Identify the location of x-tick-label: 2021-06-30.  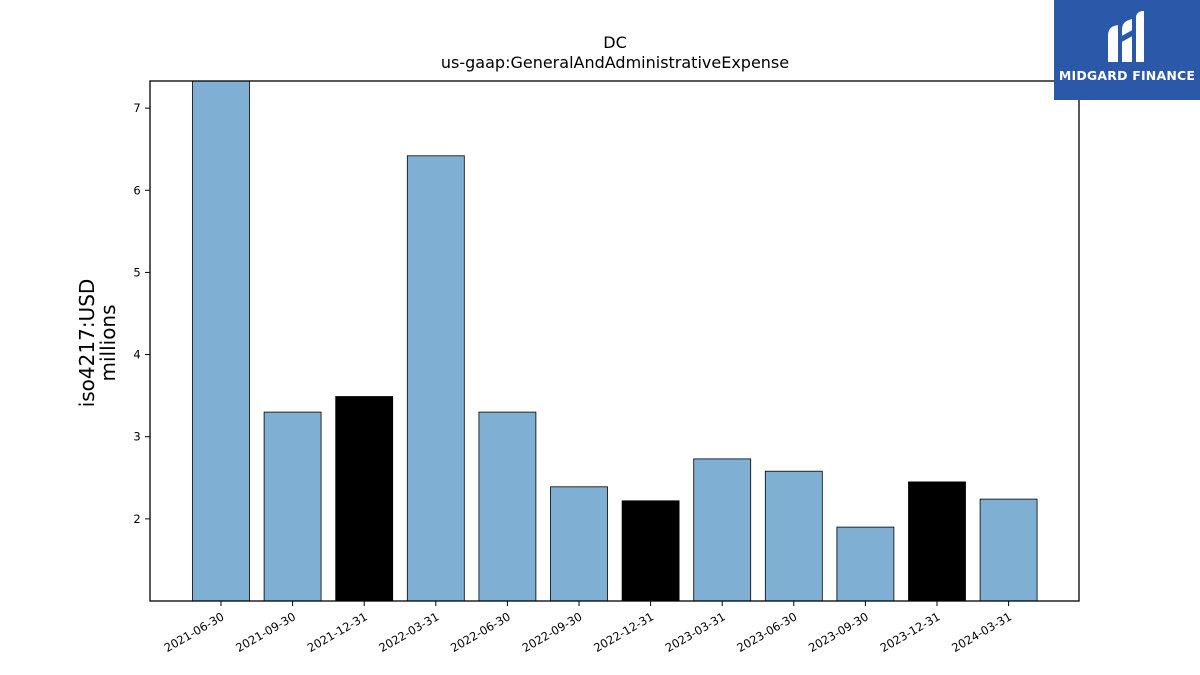
(194, 632).